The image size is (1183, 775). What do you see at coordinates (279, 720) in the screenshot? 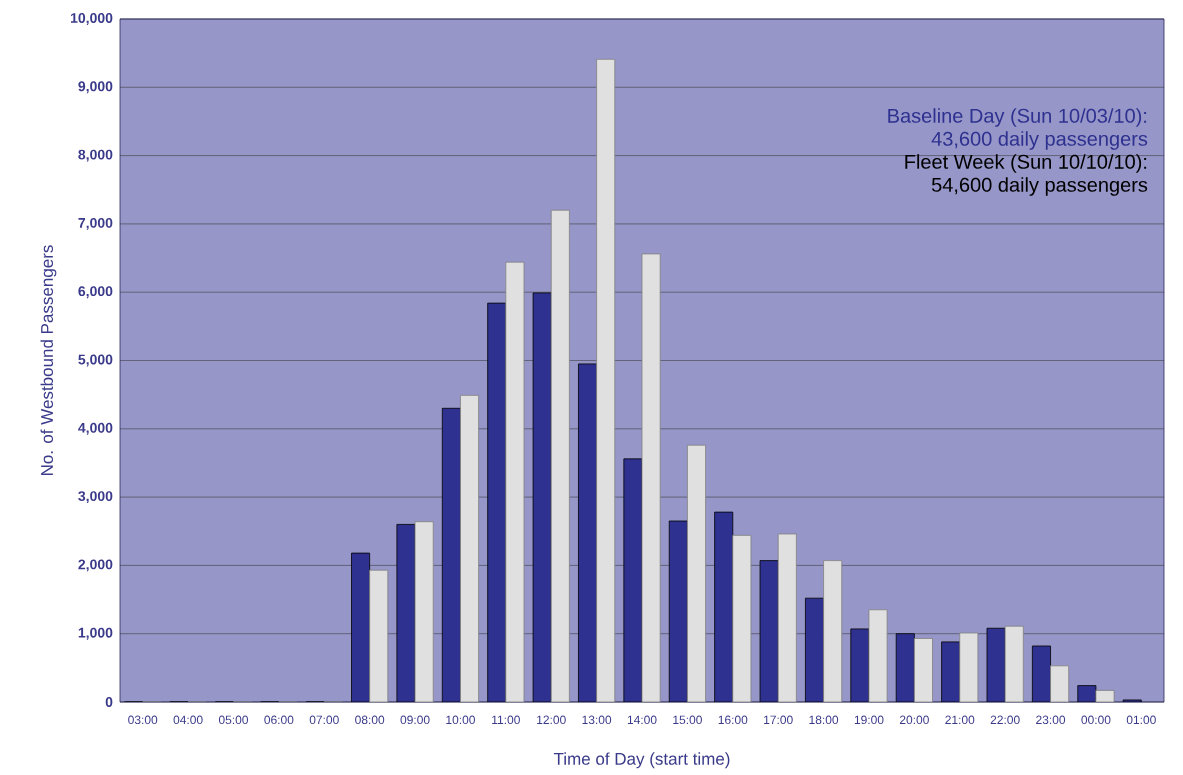
I see `x-tick-label: 06:00` at bounding box center [279, 720].